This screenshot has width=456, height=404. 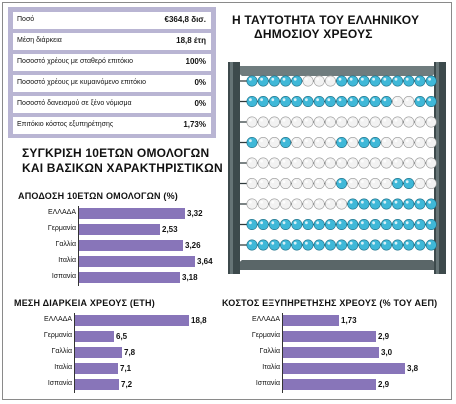 I want to click on comparison-title-line-2: ΚΑΙ ΒΑΣΙΚΩΝ ΧΑΡΑΚΤΗΡΙΣΤΙΚΩΝ, so click(x=122, y=168).